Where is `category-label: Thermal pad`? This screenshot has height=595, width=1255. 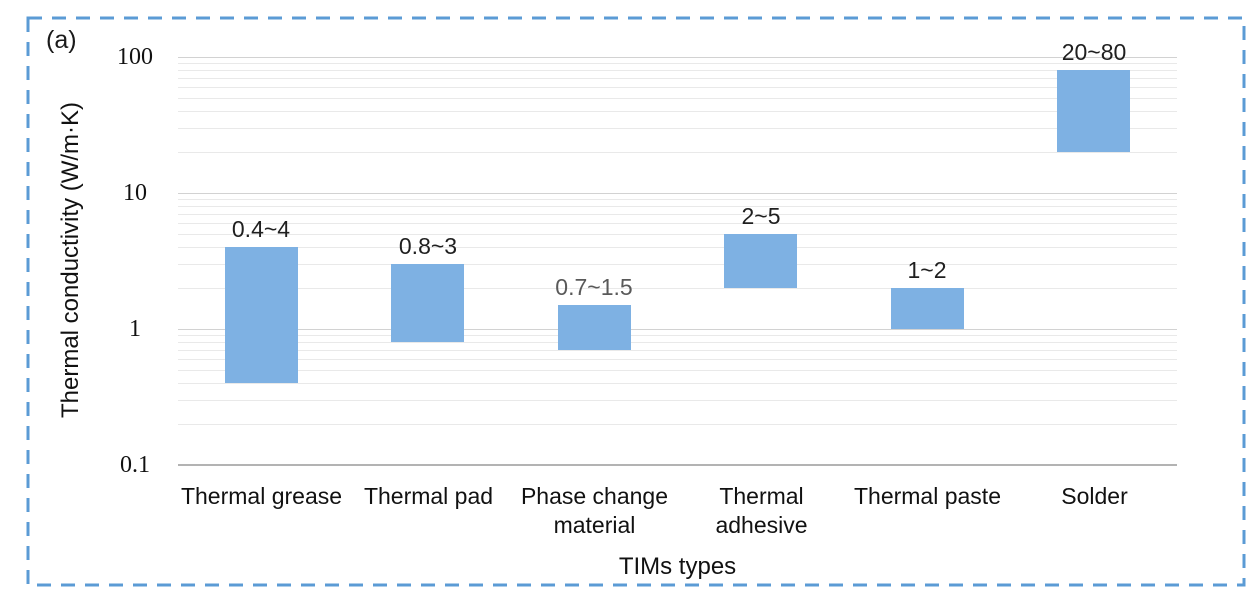 category-label: Thermal pad is located at coordinates (428, 496).